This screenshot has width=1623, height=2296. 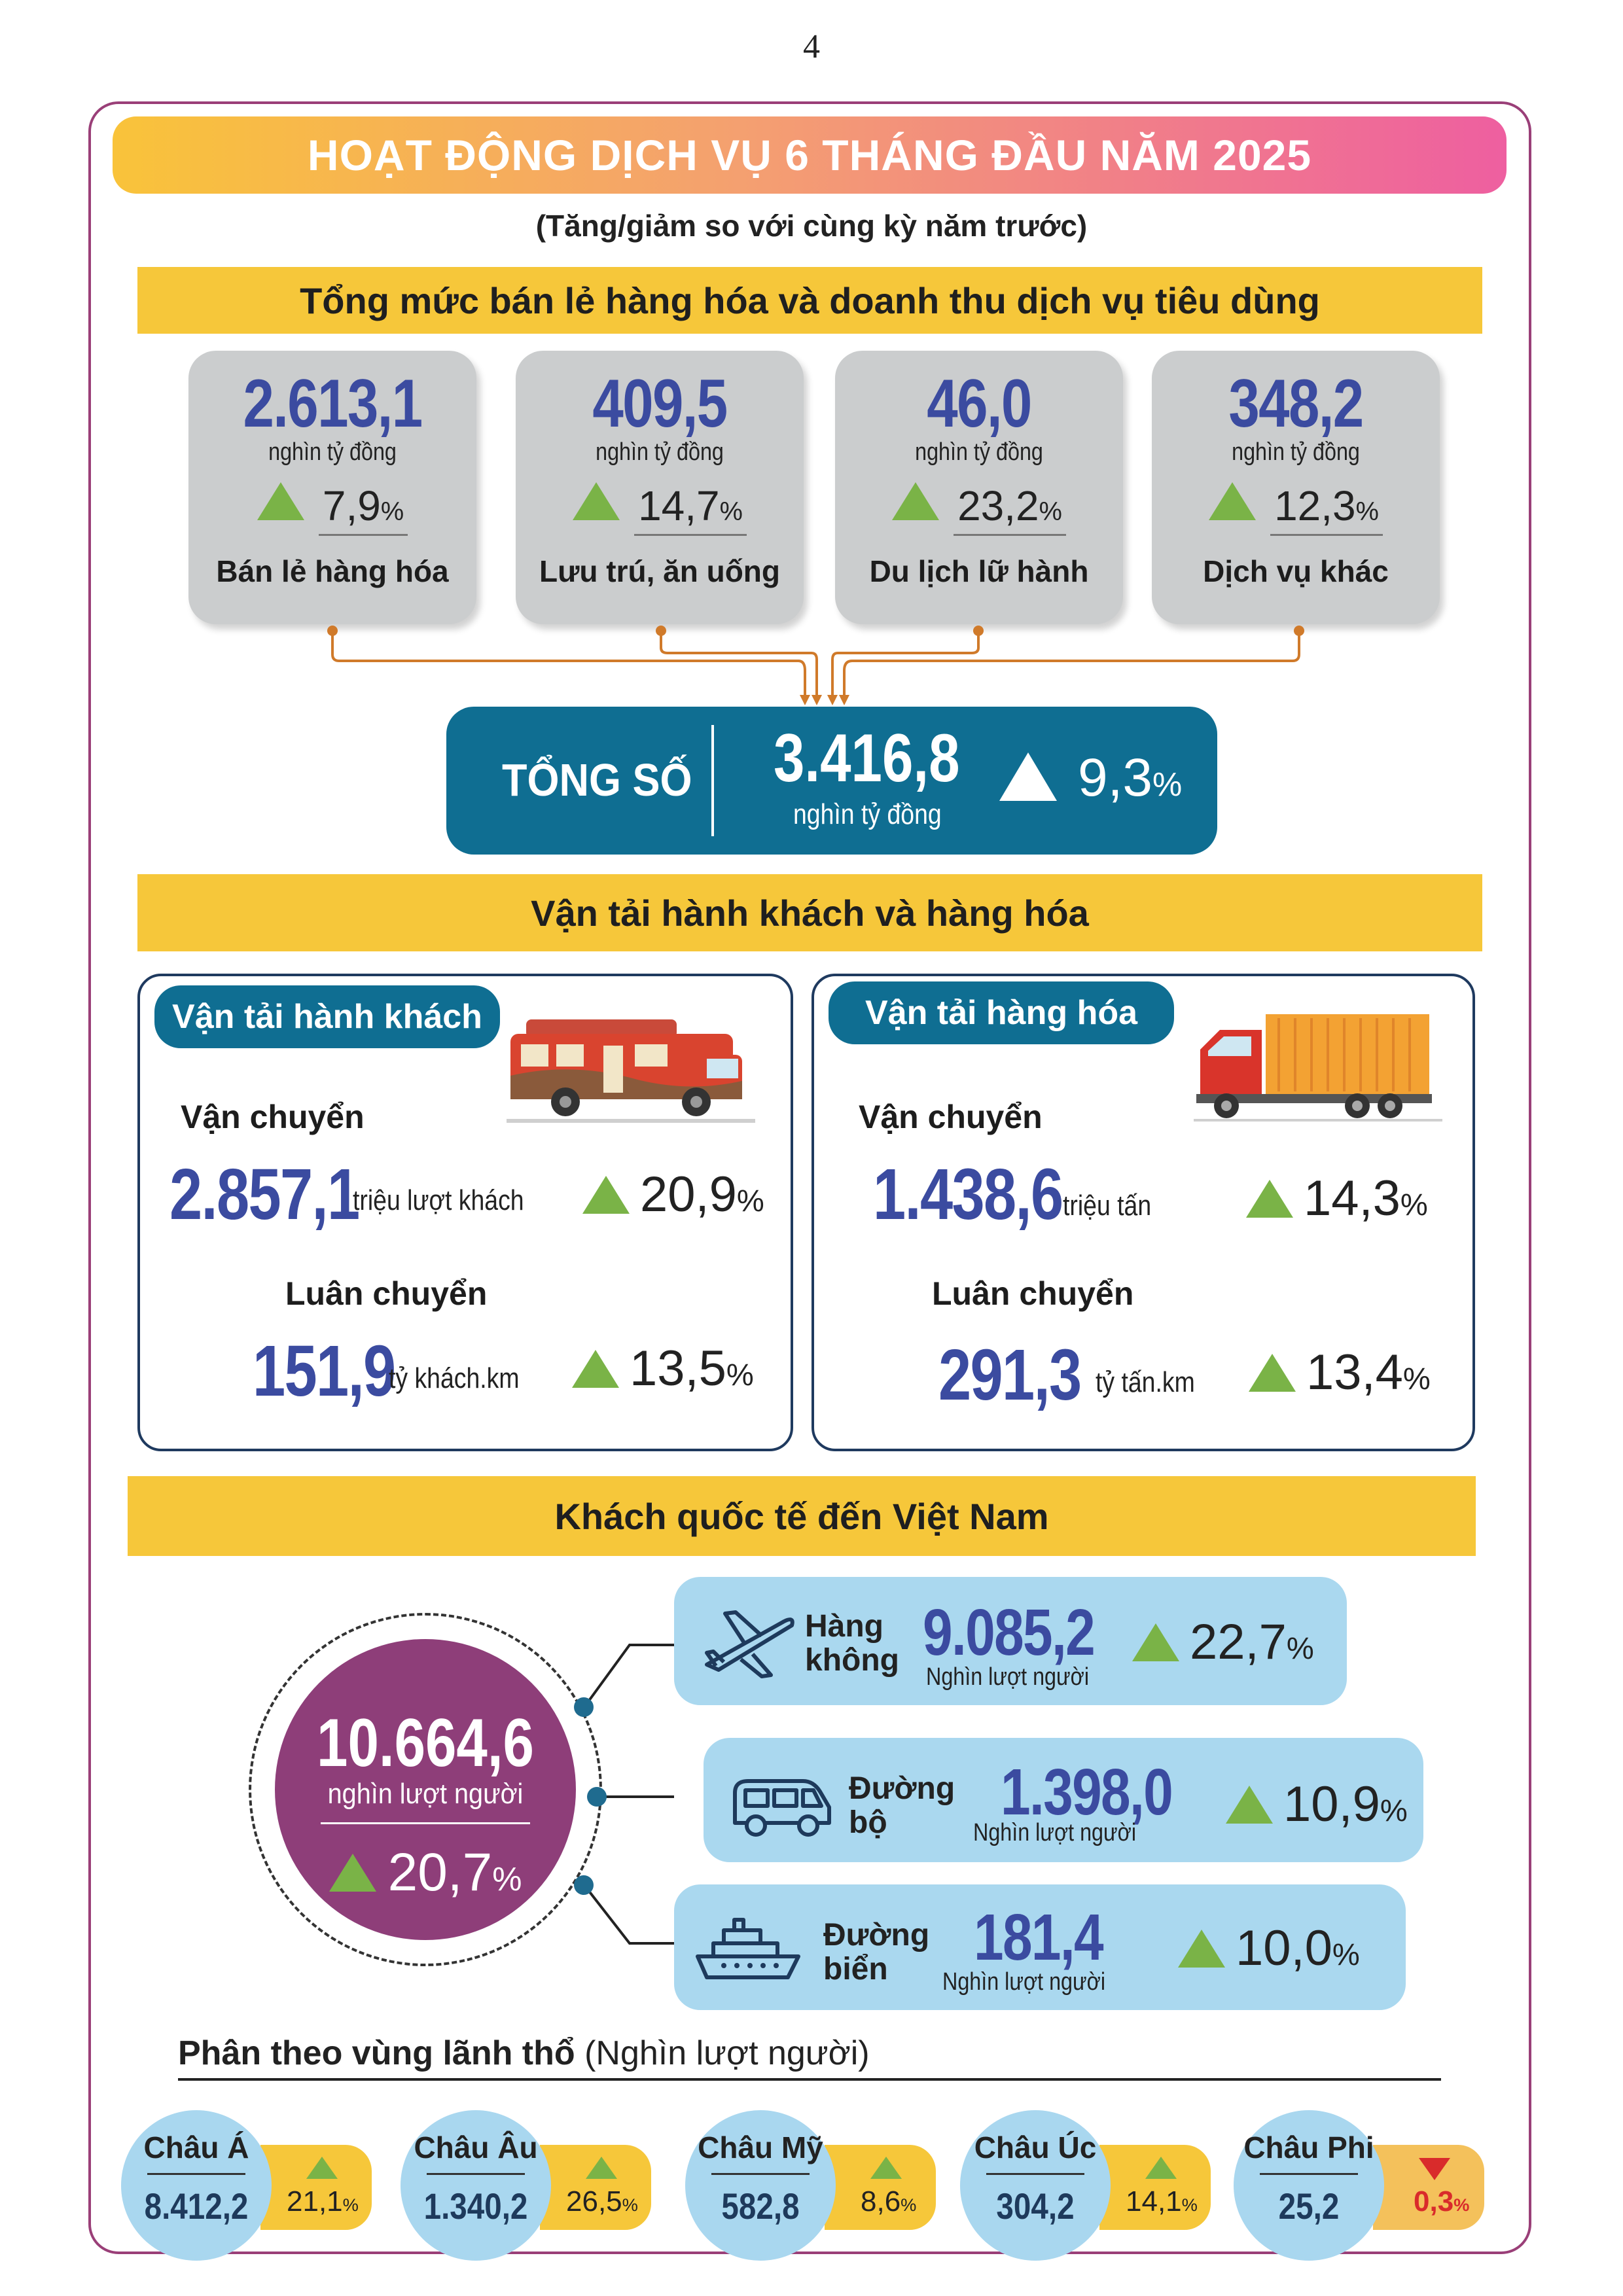 I want to click on mode-road-box: Đường bộ 1.398,0 Nghìn lượt người 10,9%, so click(x=1063, y=1800).